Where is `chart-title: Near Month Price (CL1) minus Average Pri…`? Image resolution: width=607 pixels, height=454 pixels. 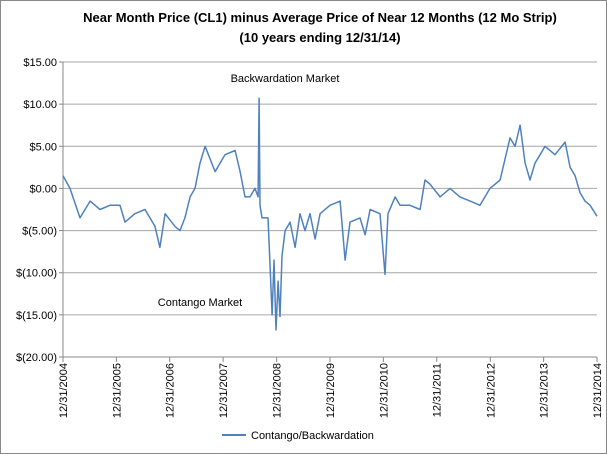
chart-title: Near Month Price (CL1) minus Average Pri… is located at coordinates (320, 17).